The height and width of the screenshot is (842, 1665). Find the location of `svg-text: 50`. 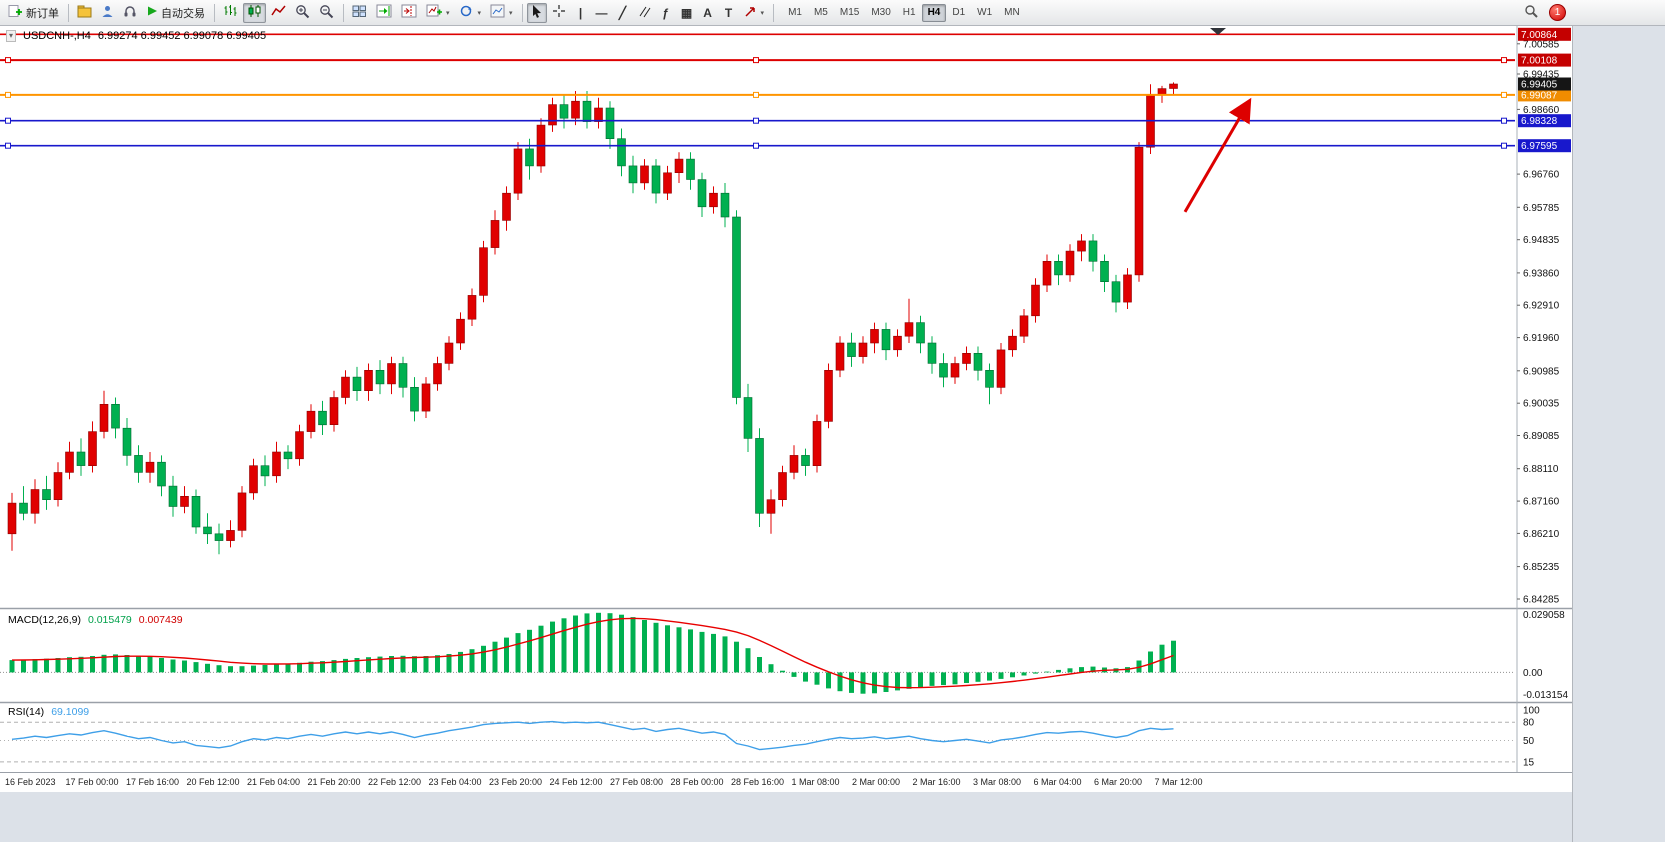

svg-text: 50 is located at coordinates (1529, 741).